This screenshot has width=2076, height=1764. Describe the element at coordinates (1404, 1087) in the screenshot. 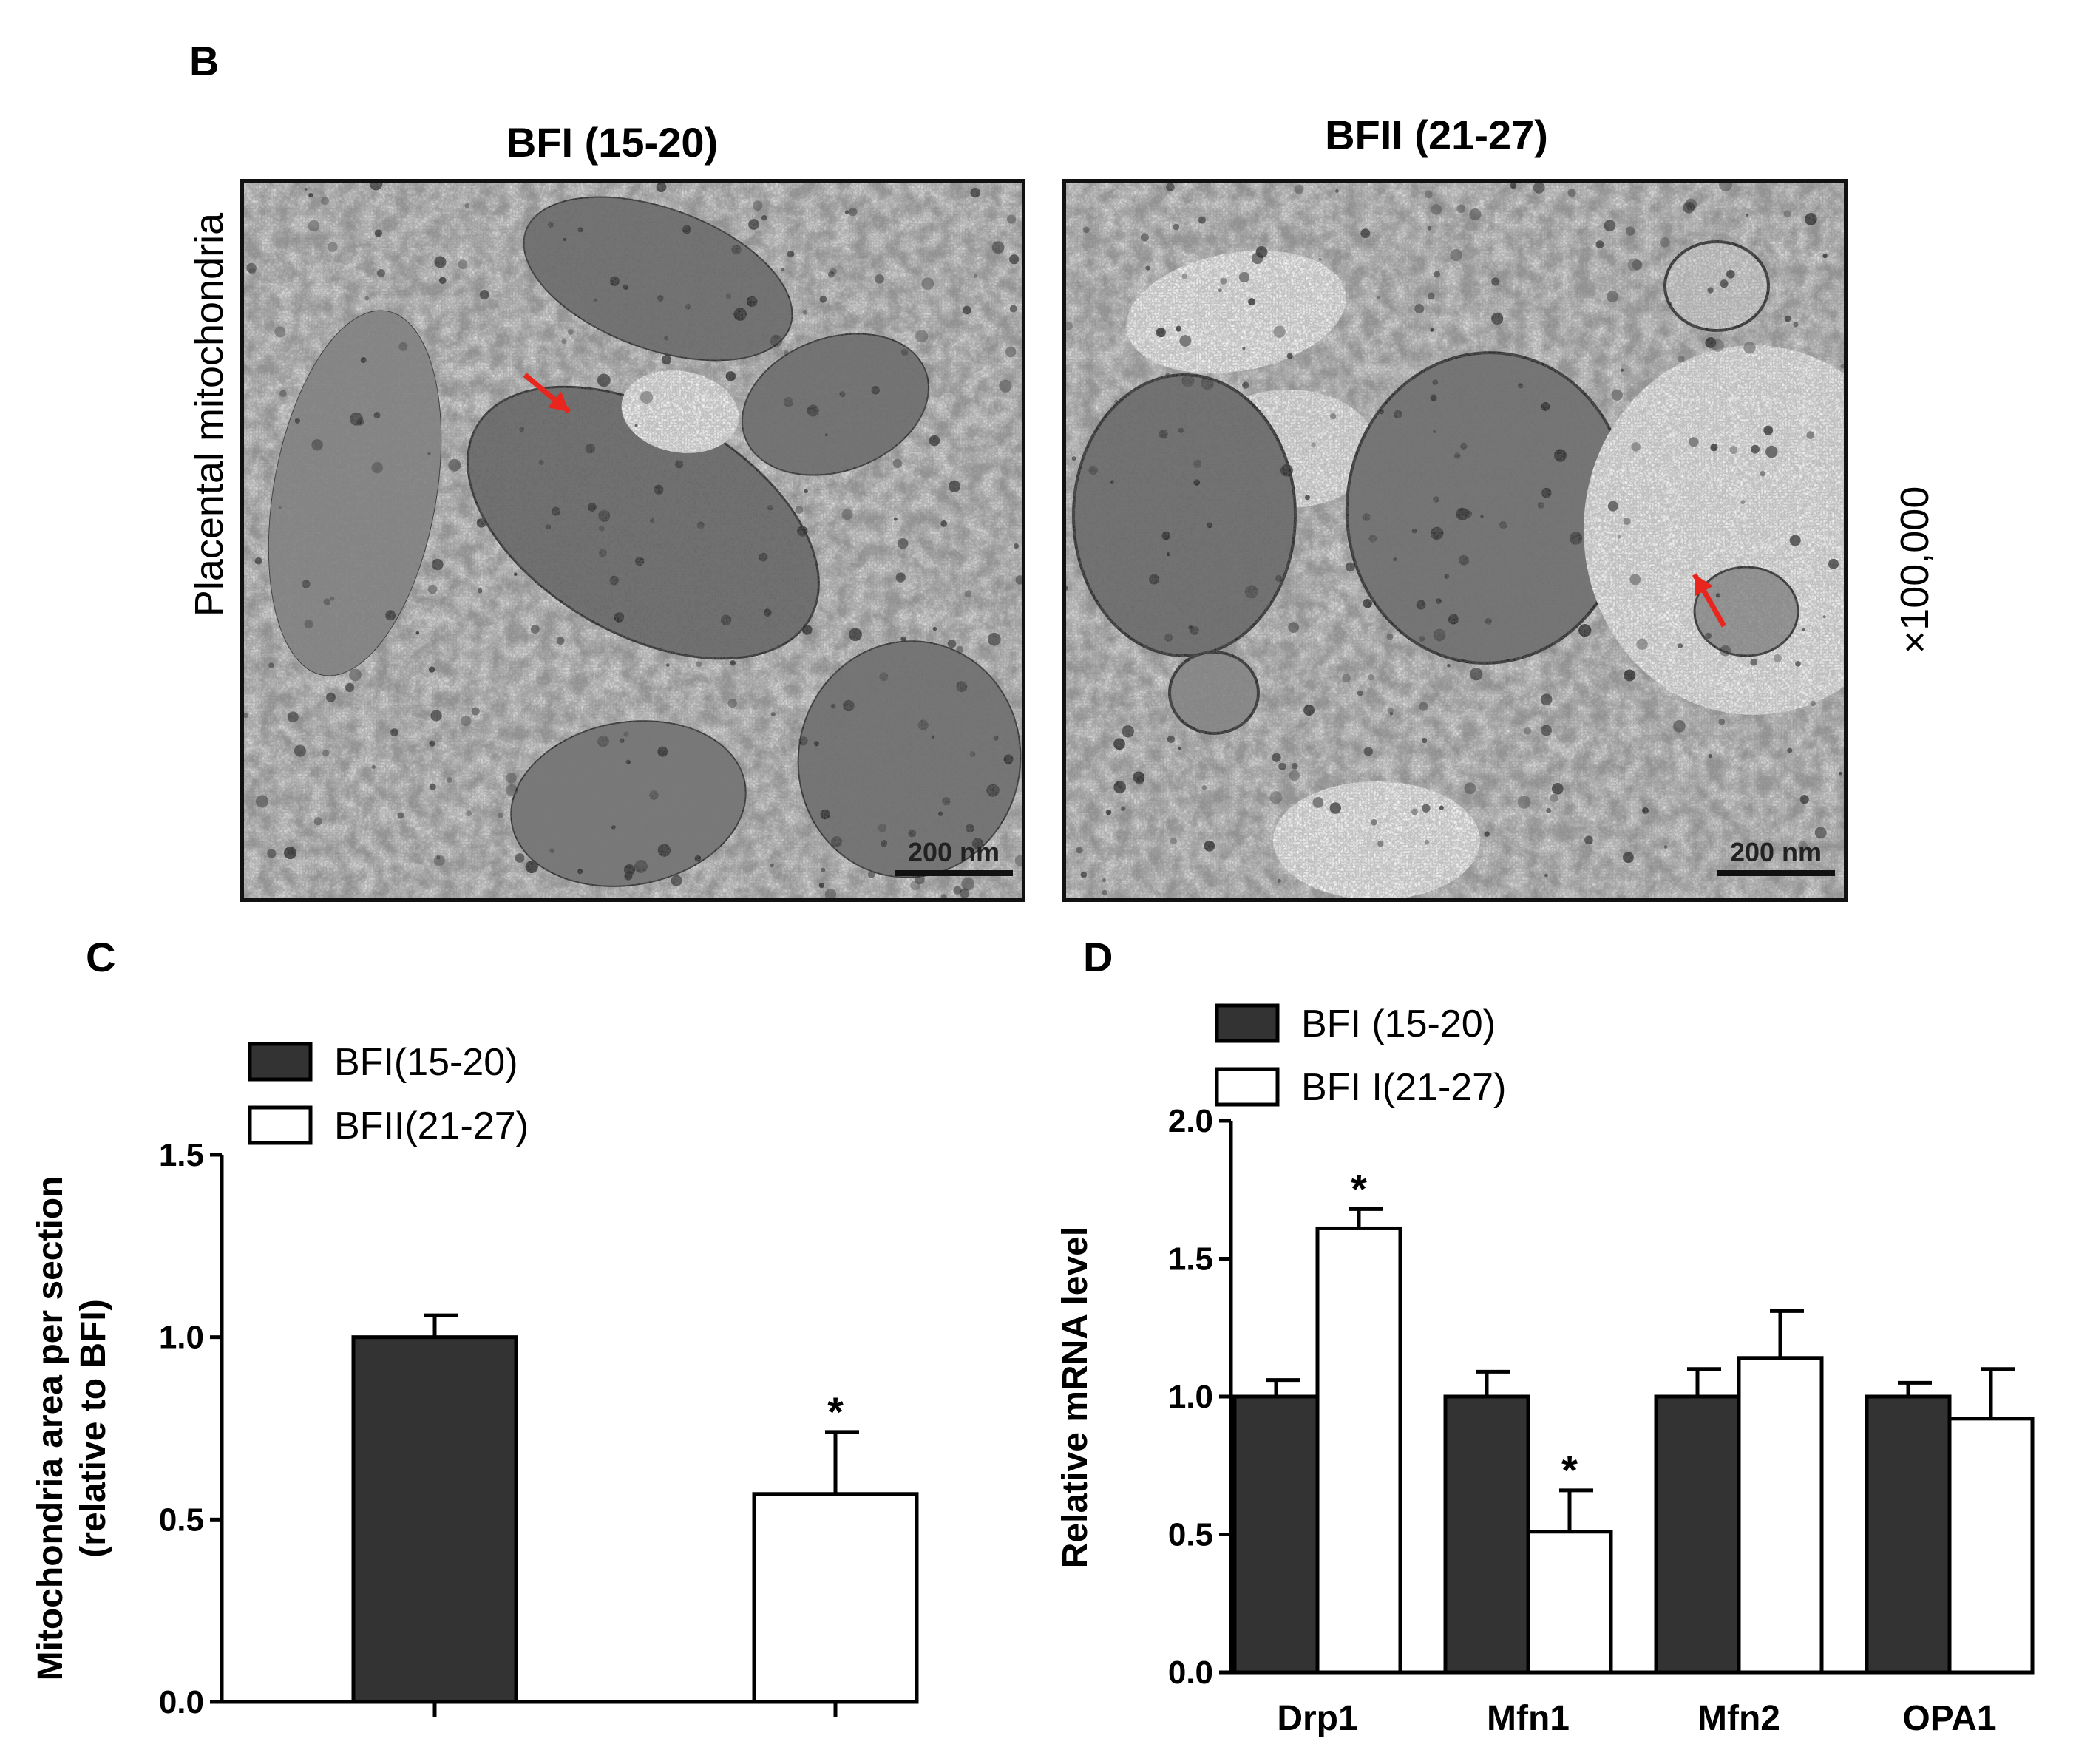

I see `legend-label: BFI I(21-27)` at that location.